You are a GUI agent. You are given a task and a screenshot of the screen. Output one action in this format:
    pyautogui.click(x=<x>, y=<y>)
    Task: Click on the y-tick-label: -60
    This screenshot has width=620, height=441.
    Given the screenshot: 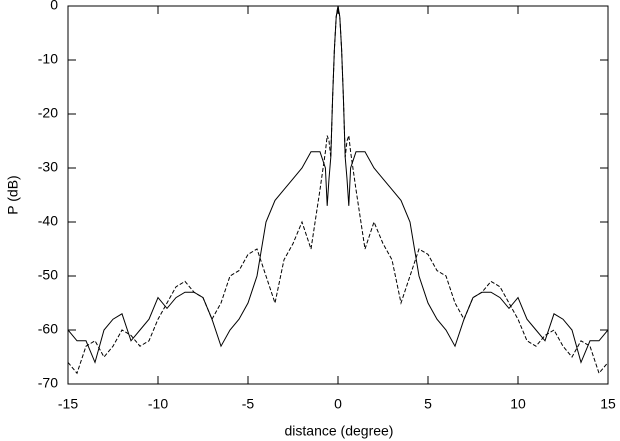 What is the action you would take?
    pyautogui.click(x=48, y=329)
    